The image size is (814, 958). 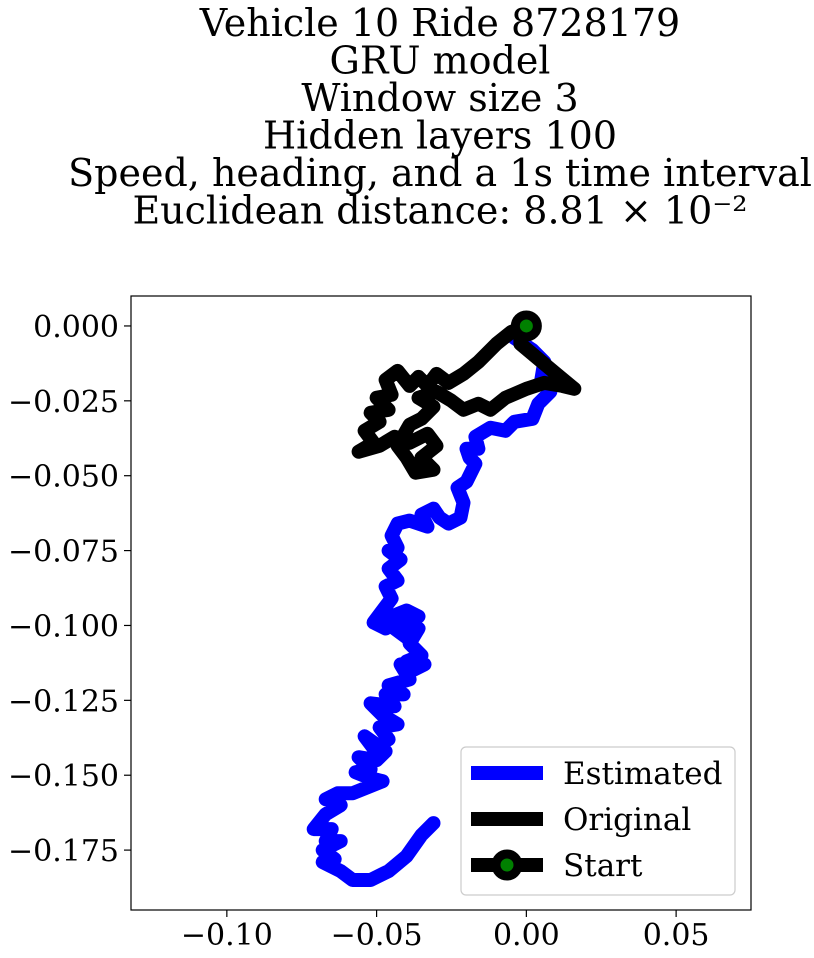 What do you see at coordinates (63, 552) in the screenshot?
I see `y-tick-label: −0.075` at bounding box center [63, 552].